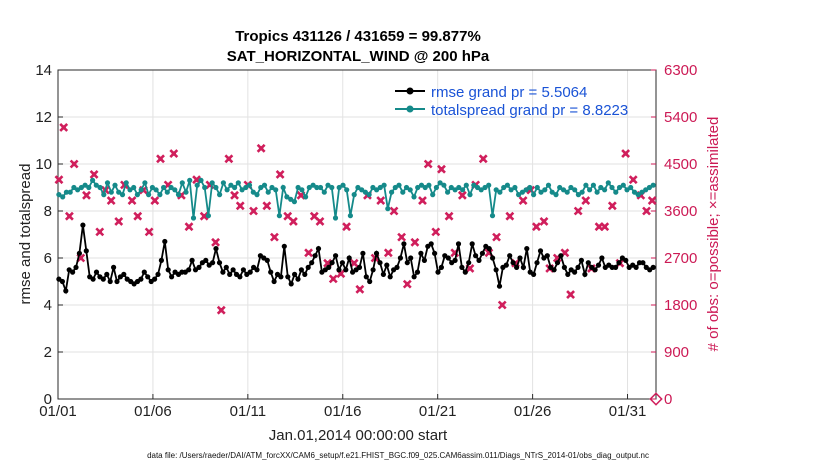  Describe the element at coordinates (438, 411) in the screenshot. I see `x-tick-label: 01/21` at that location.